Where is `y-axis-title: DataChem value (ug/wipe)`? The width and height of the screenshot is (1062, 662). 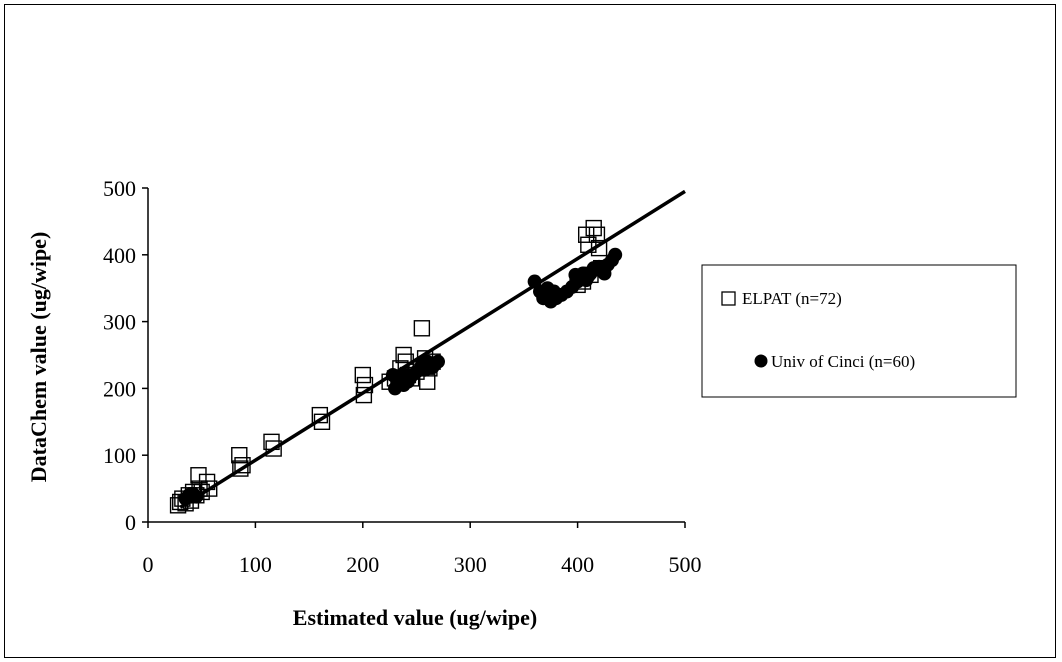 y-axis-title: DataChem value (ug/wipe) is located at coordinates (38, 357).